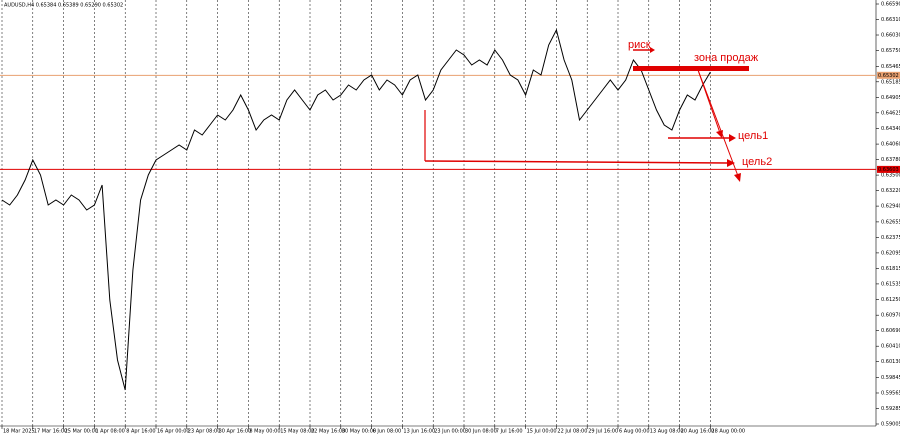 This screenshot has height=436, width=900. Describe the element at coordinates (890, 238) in the screenshot. I see `y-tick-label: 0.62375` at that location.